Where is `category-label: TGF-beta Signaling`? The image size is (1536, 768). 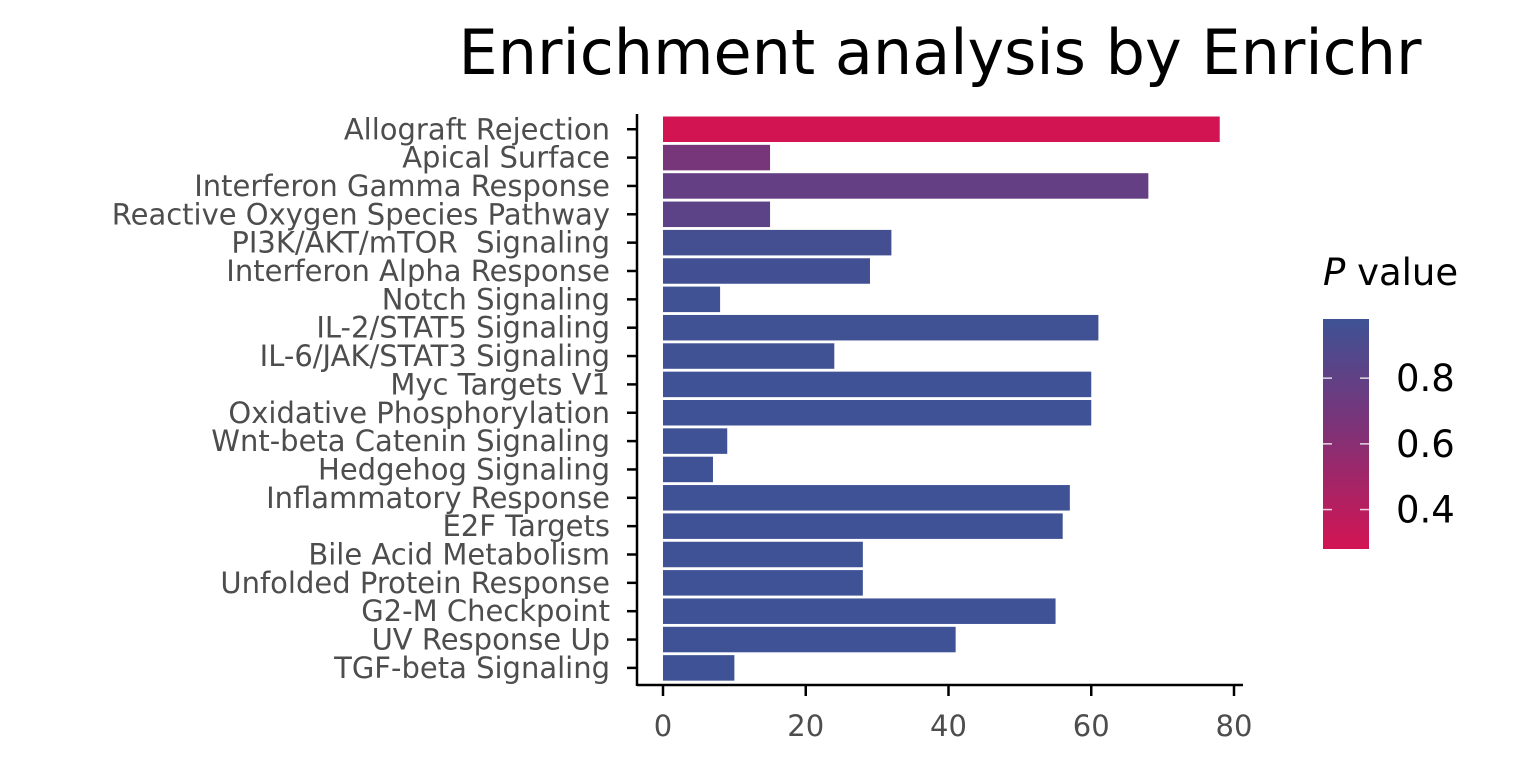
category-label: TGF-beta Signaling is located at coordinates (471, 668).